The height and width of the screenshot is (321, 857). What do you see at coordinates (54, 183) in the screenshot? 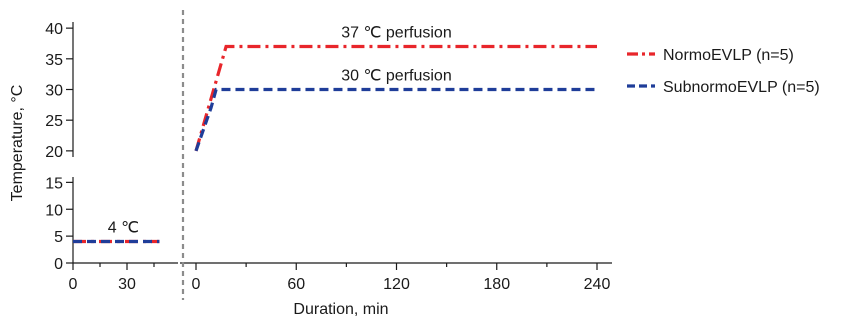
I see `y-tick-label: 15` at bounding box center [54, 183].